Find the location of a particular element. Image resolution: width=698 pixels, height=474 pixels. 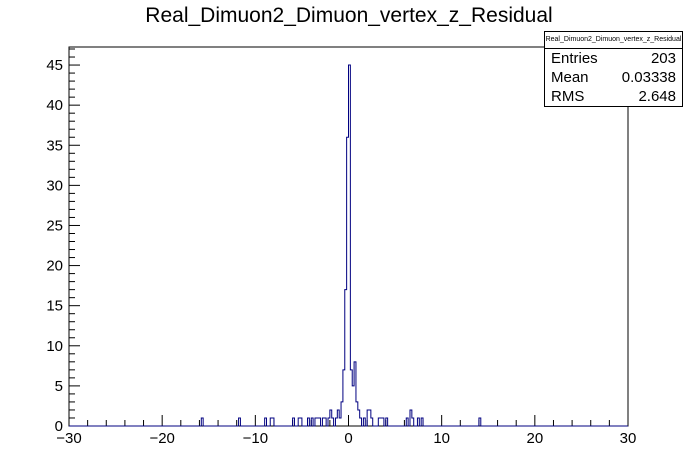

x-tick-label: 20 is located at coordinates (534, 438).